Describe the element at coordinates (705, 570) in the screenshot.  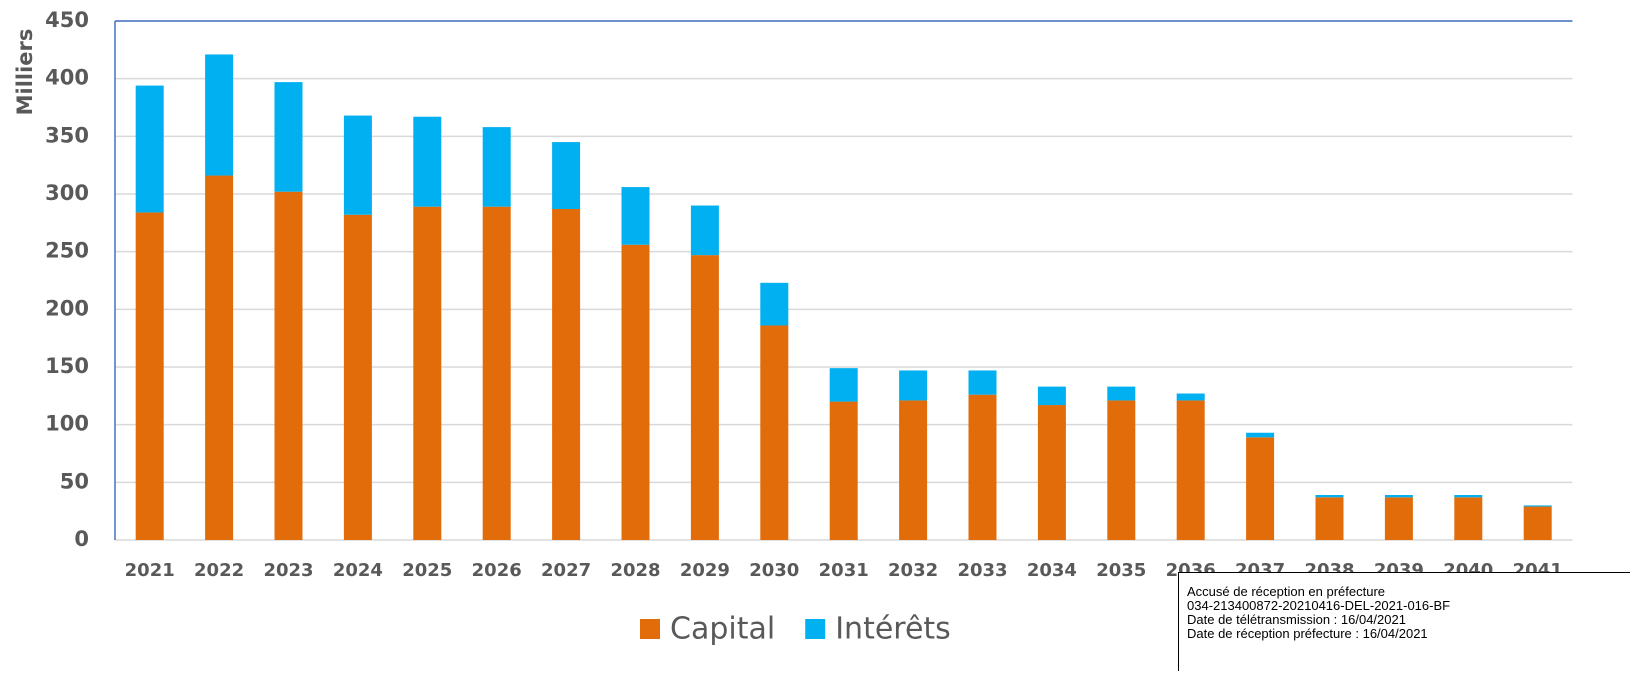
I see `x-tick-label: 2029` at that location.